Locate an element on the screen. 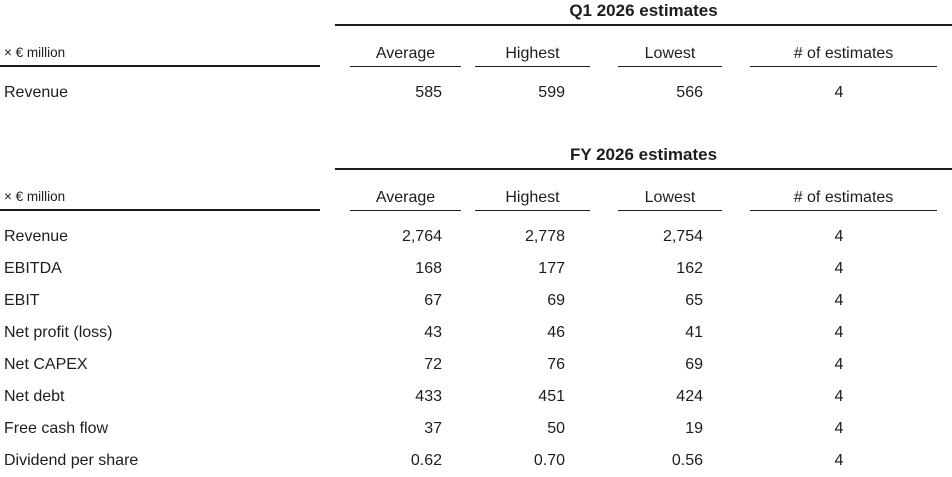  cell-lowest: 566 is located at coordinates (689, 92).